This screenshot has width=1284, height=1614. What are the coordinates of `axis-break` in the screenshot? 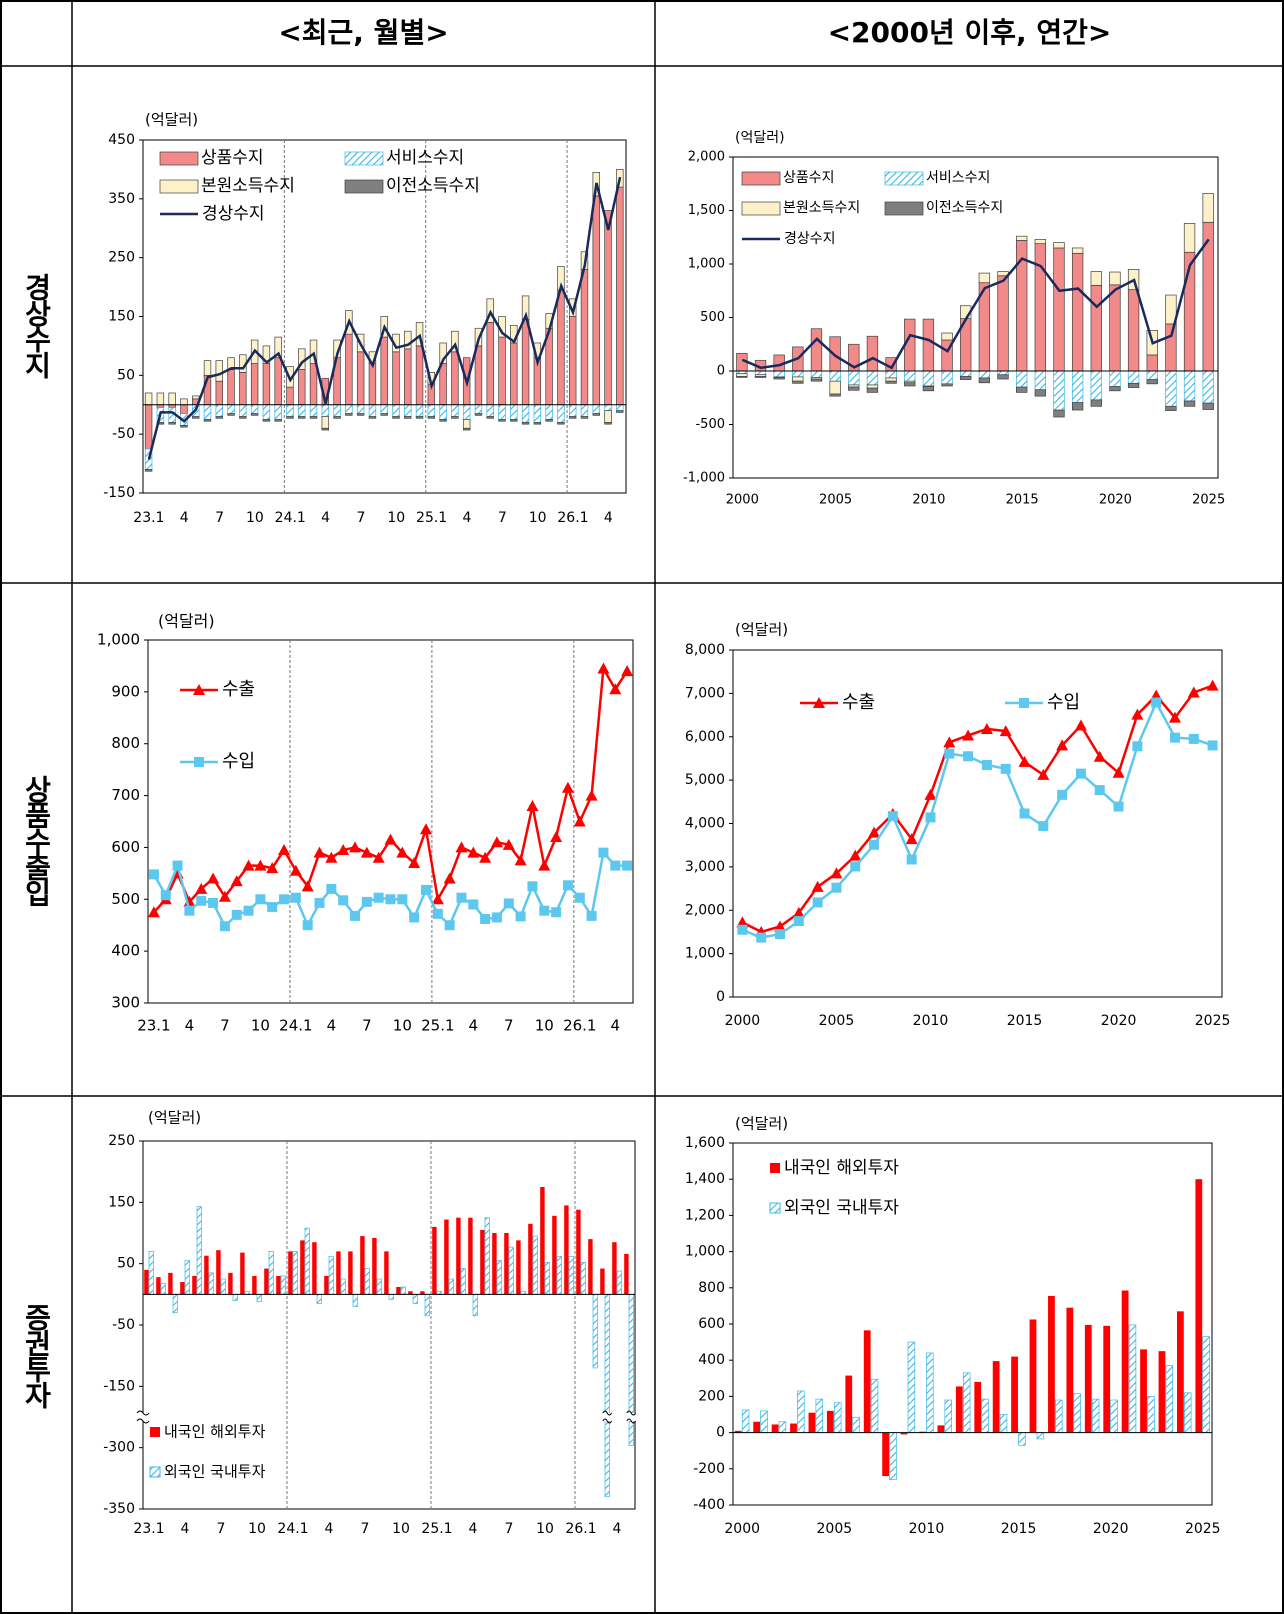 It's located at (631, 1413).